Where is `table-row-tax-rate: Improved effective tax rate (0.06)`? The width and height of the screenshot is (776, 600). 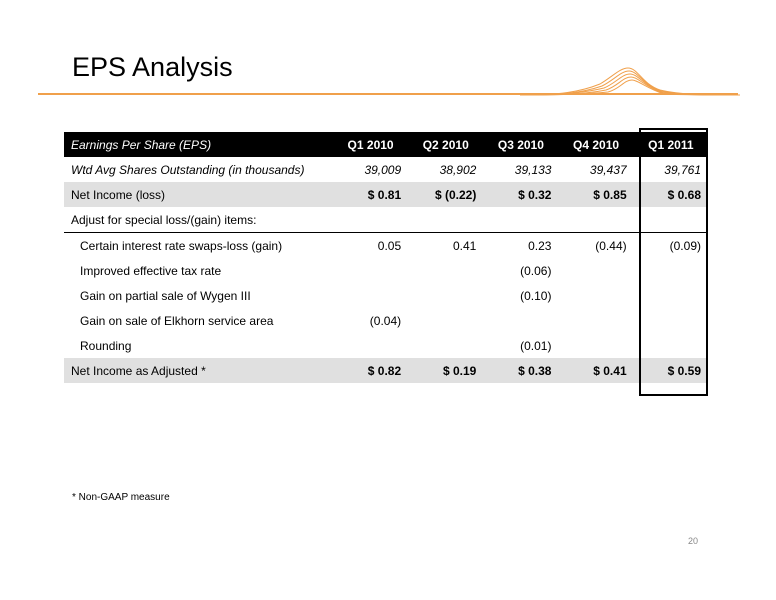 table-row-tax-rate: Improved effective tax rate (0.06) is located at coordinates (386, 270).